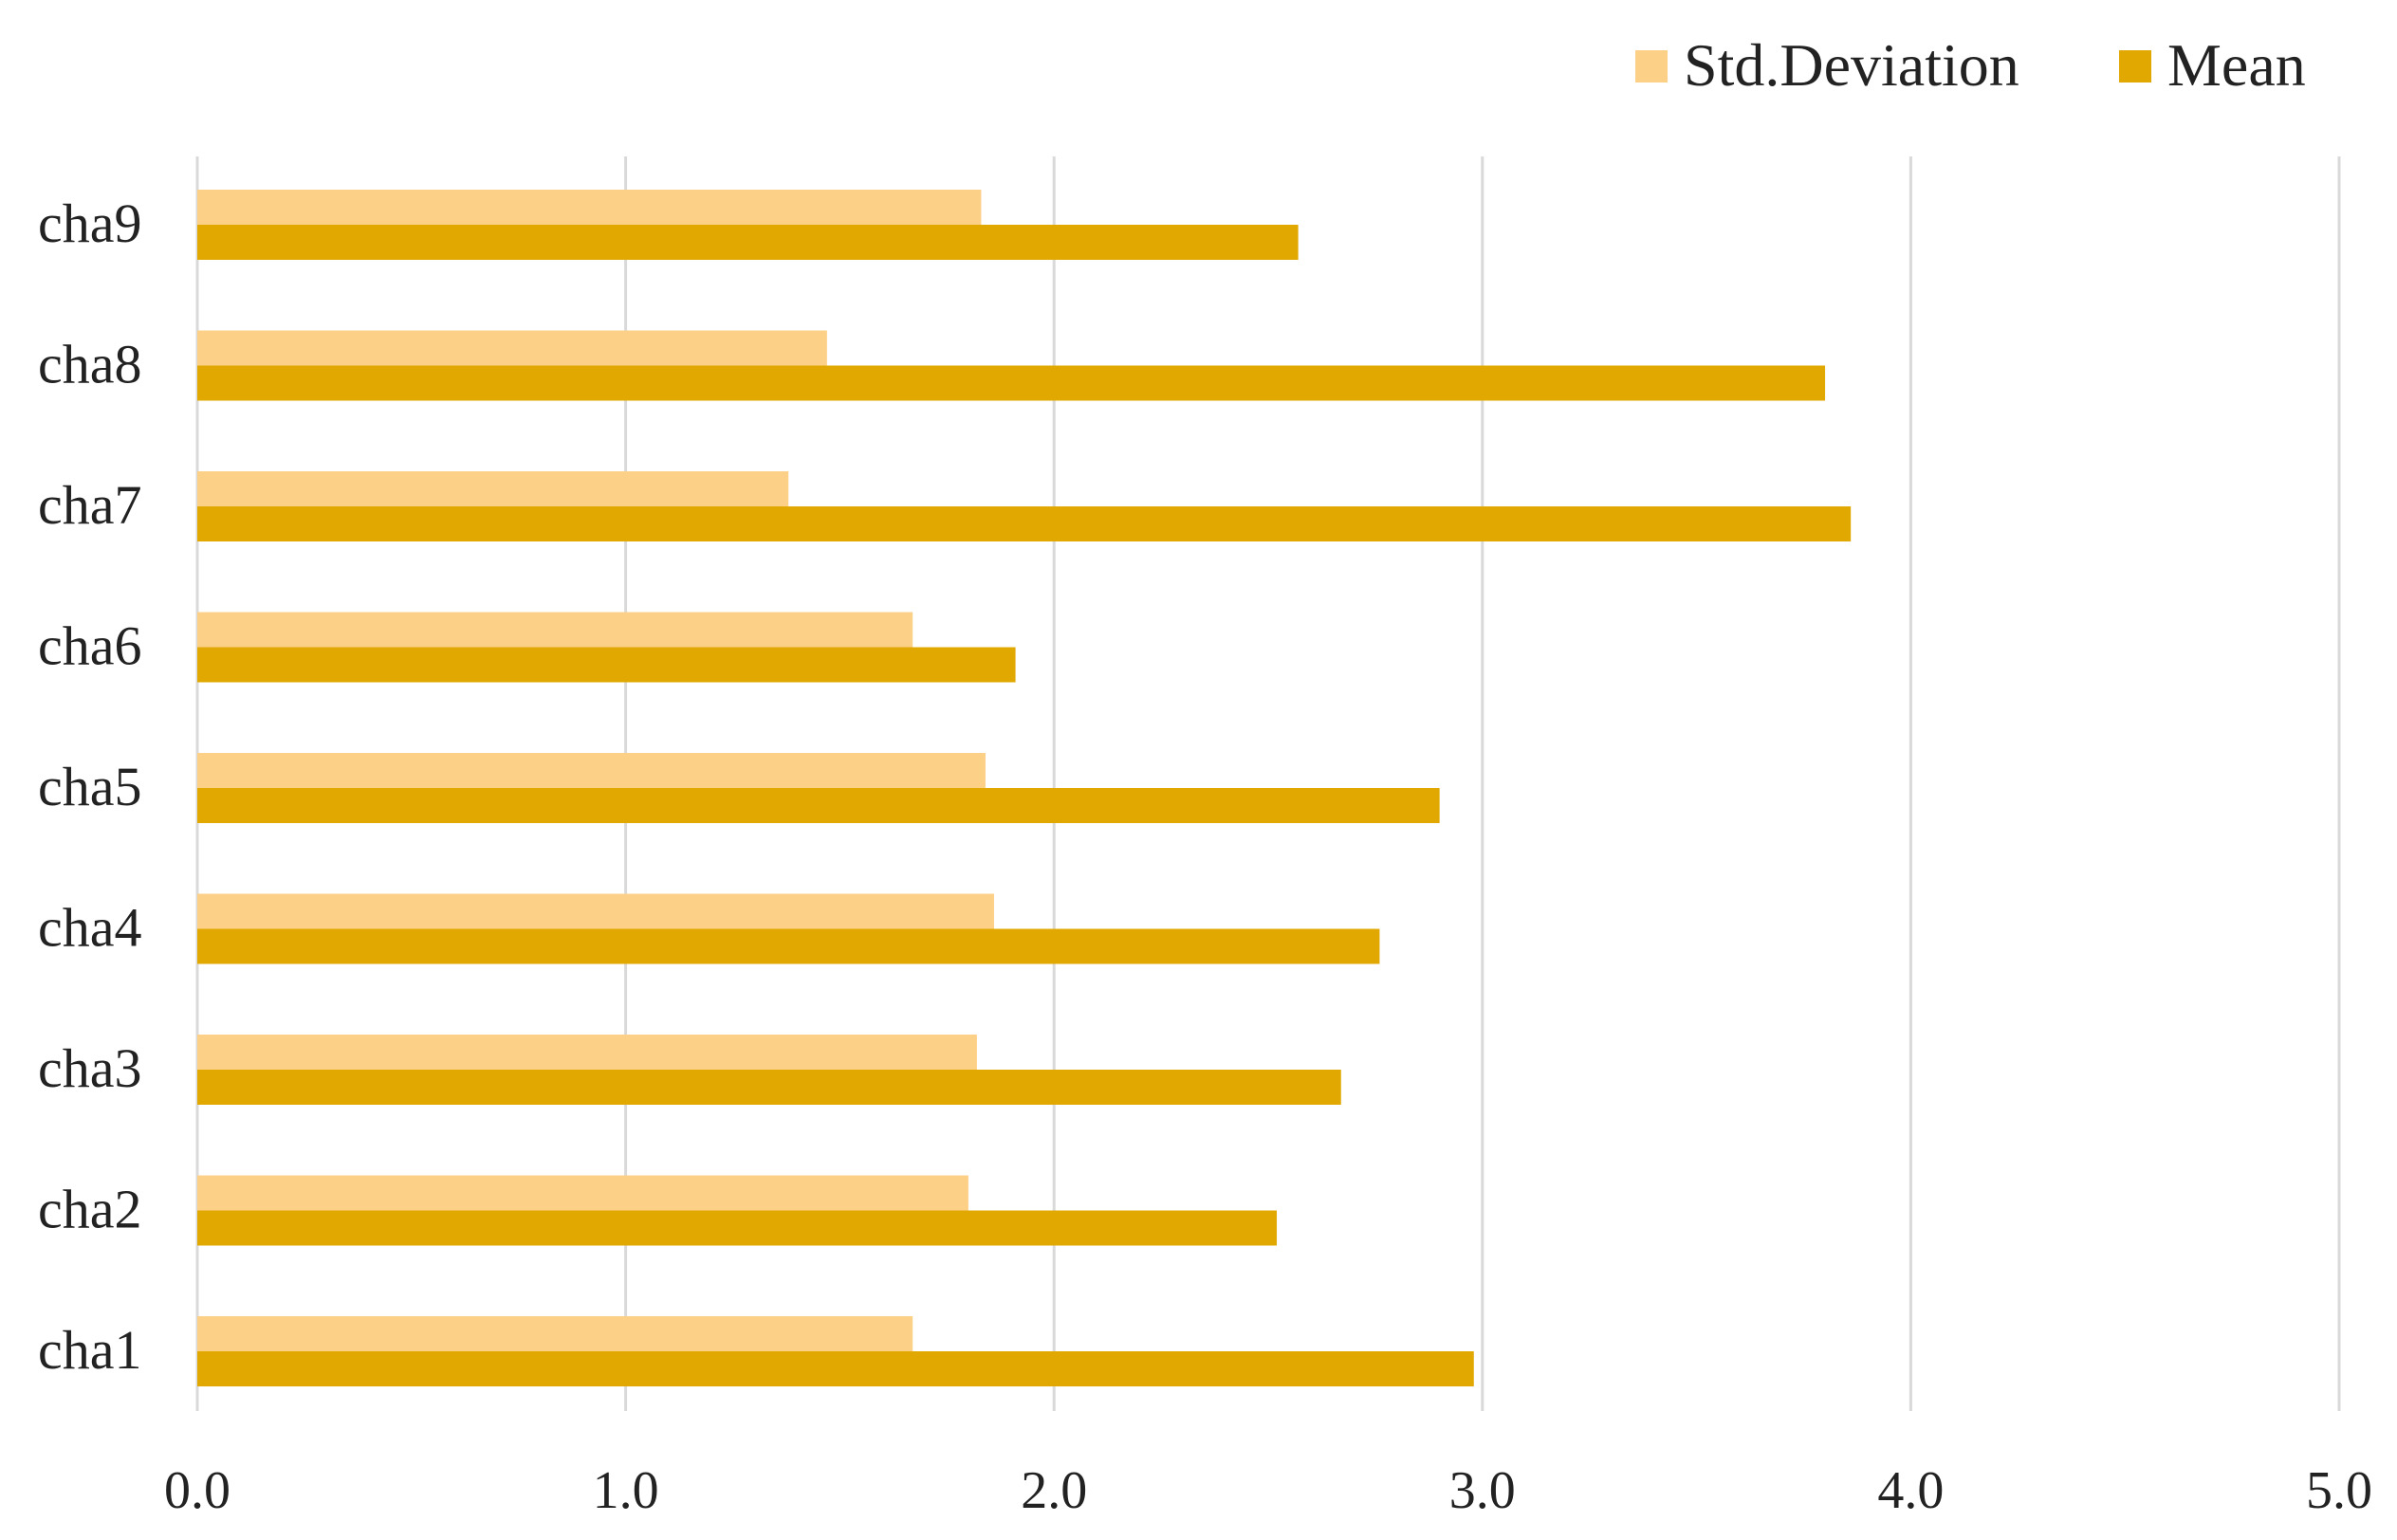 The image size is (2397, 1540). What do you see at coordinates (555, 1333) in the screenshot?
I see `bar-std-deviation-cha1` at bounding box center [555, 1333].